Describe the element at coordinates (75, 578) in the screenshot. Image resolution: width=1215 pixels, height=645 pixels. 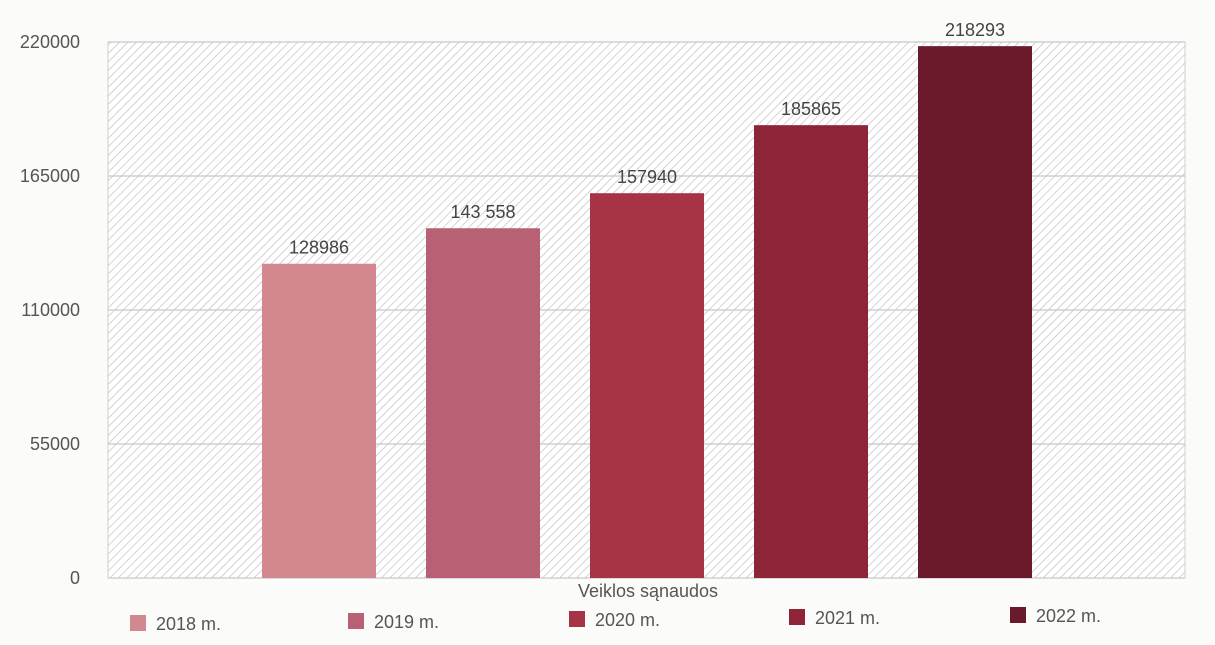
I see `y-tick-label: 0` at that location.